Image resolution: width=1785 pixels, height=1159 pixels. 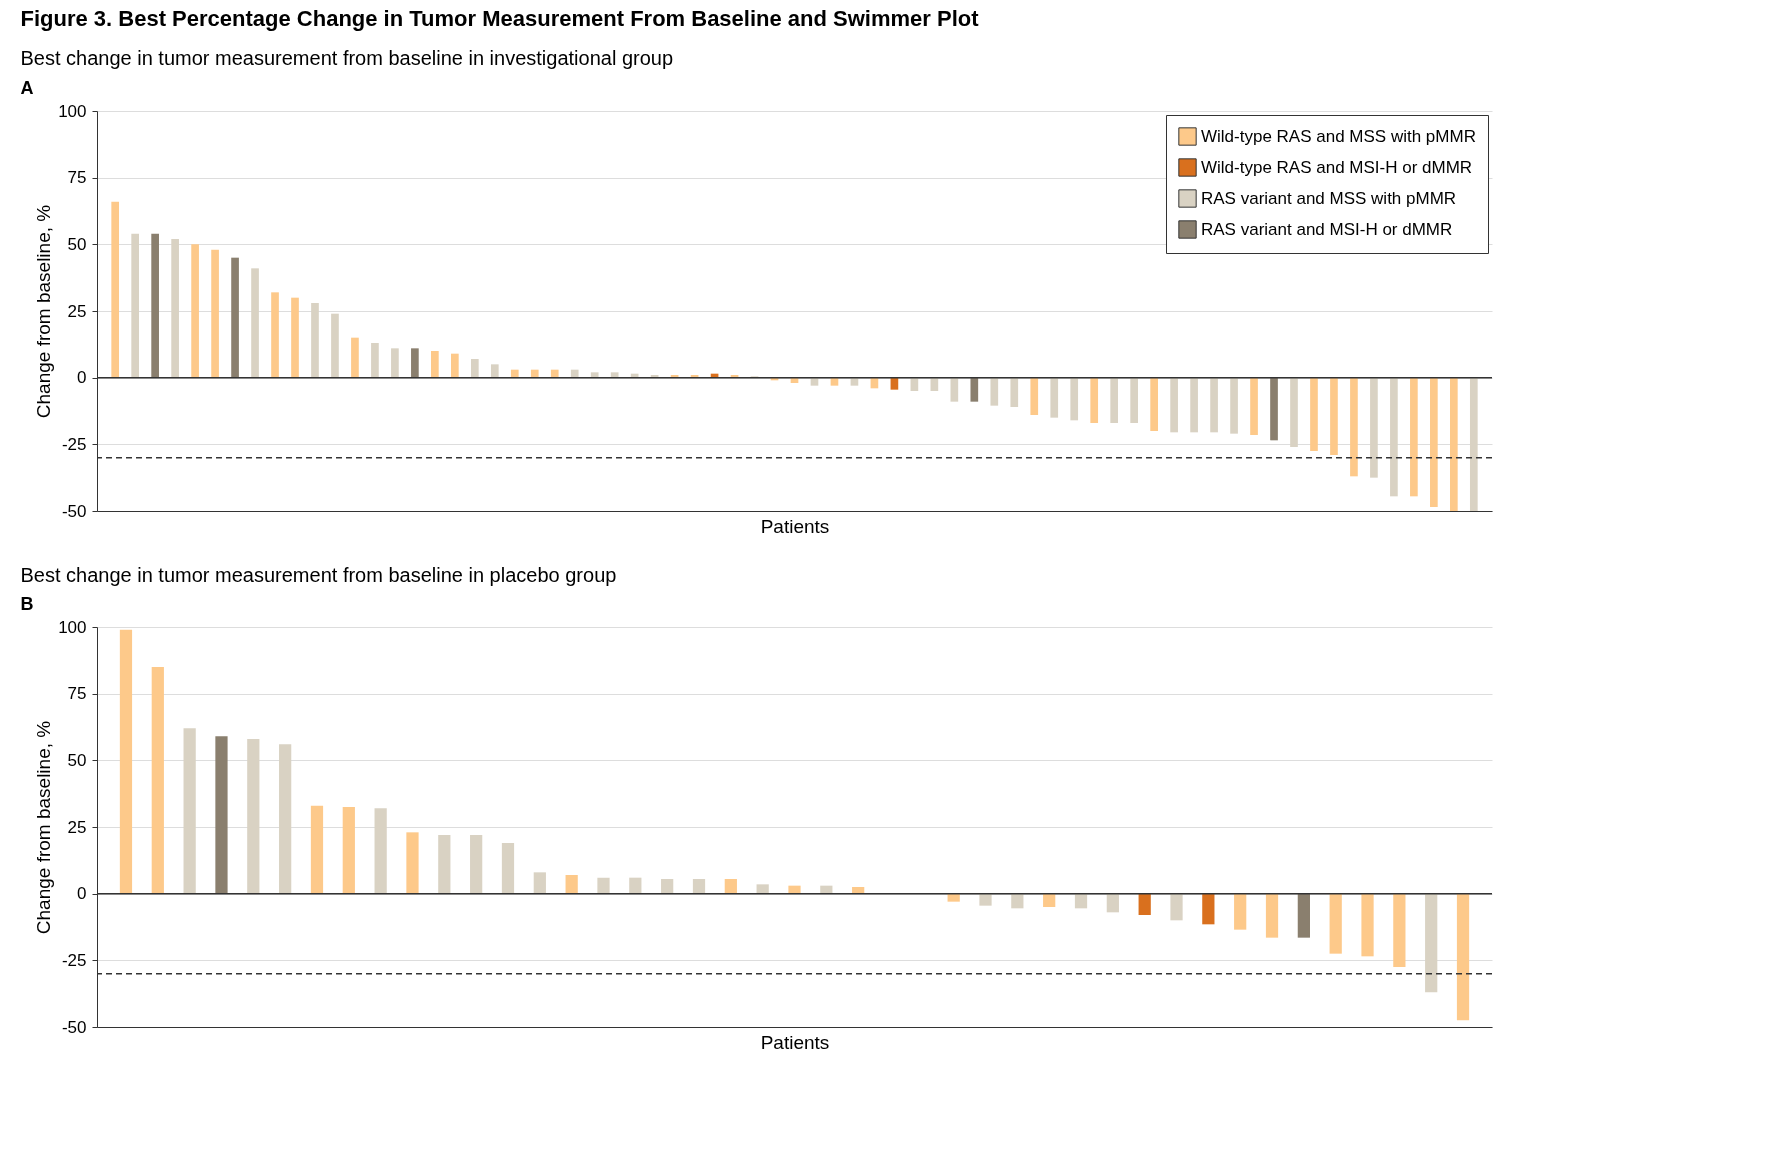 I want to click on chart-subtitle: Best change in tumor measurement from baseline in investigational group, so click(x=347, y=58).